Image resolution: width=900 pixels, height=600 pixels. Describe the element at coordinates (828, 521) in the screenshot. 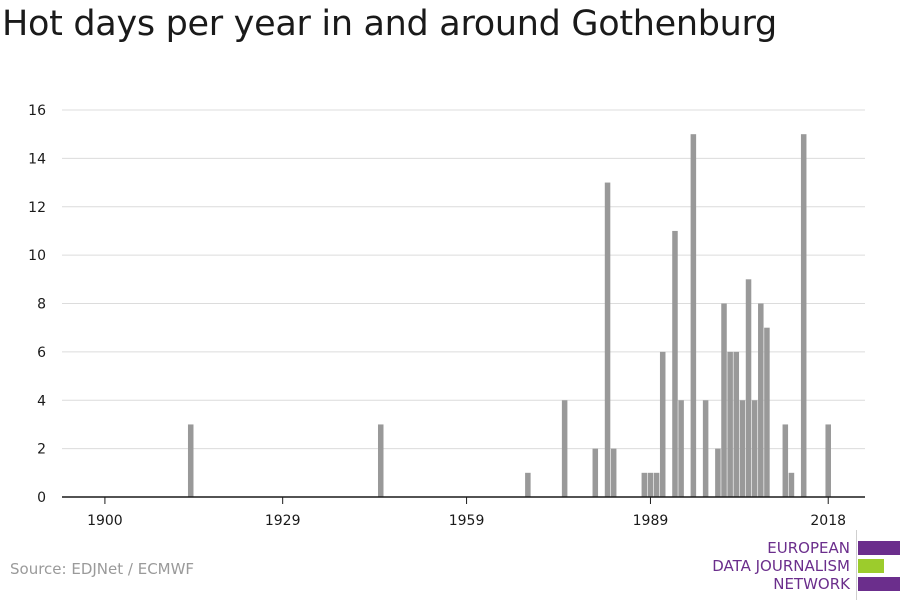

I see `x-tick-label: 2018` at that location.